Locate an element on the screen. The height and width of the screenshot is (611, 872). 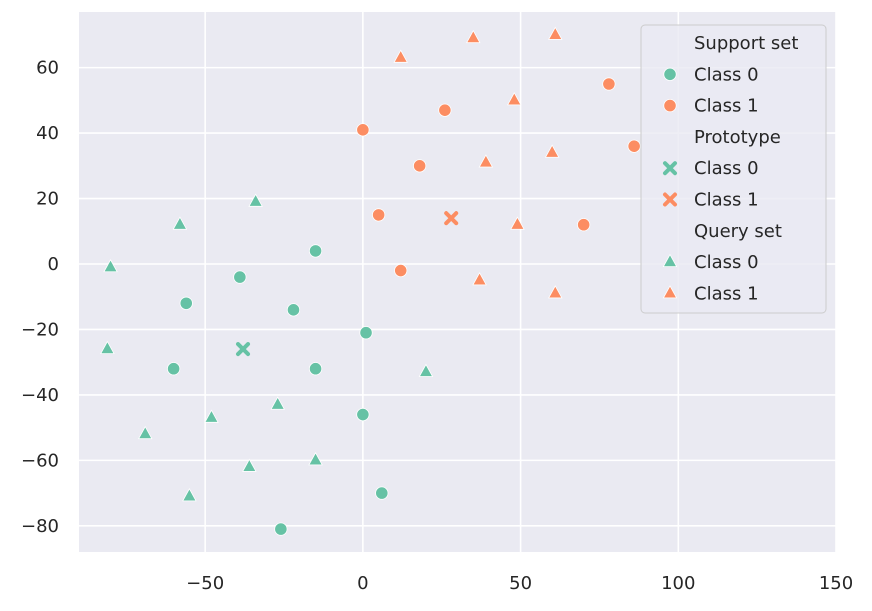
y-tick-label: 20 is located at coordinates (47, 199).